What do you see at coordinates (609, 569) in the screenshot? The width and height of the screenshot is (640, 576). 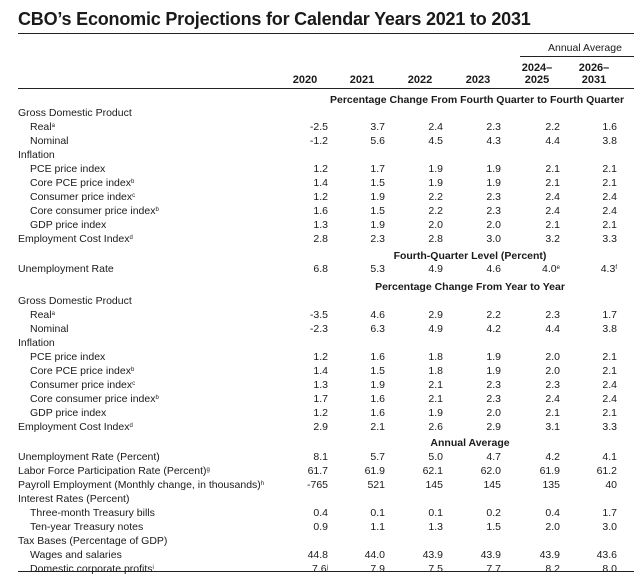 I see `row-value: 8.0` at bounding box center [609, 569].